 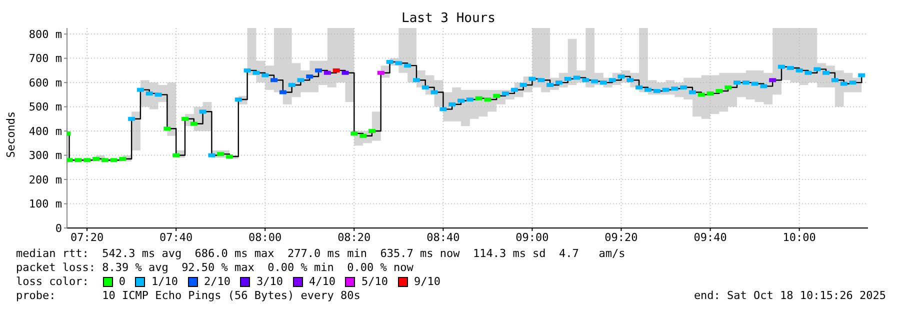 I want to click on x-tick-label: 08:20, so click(x=354, y=237).